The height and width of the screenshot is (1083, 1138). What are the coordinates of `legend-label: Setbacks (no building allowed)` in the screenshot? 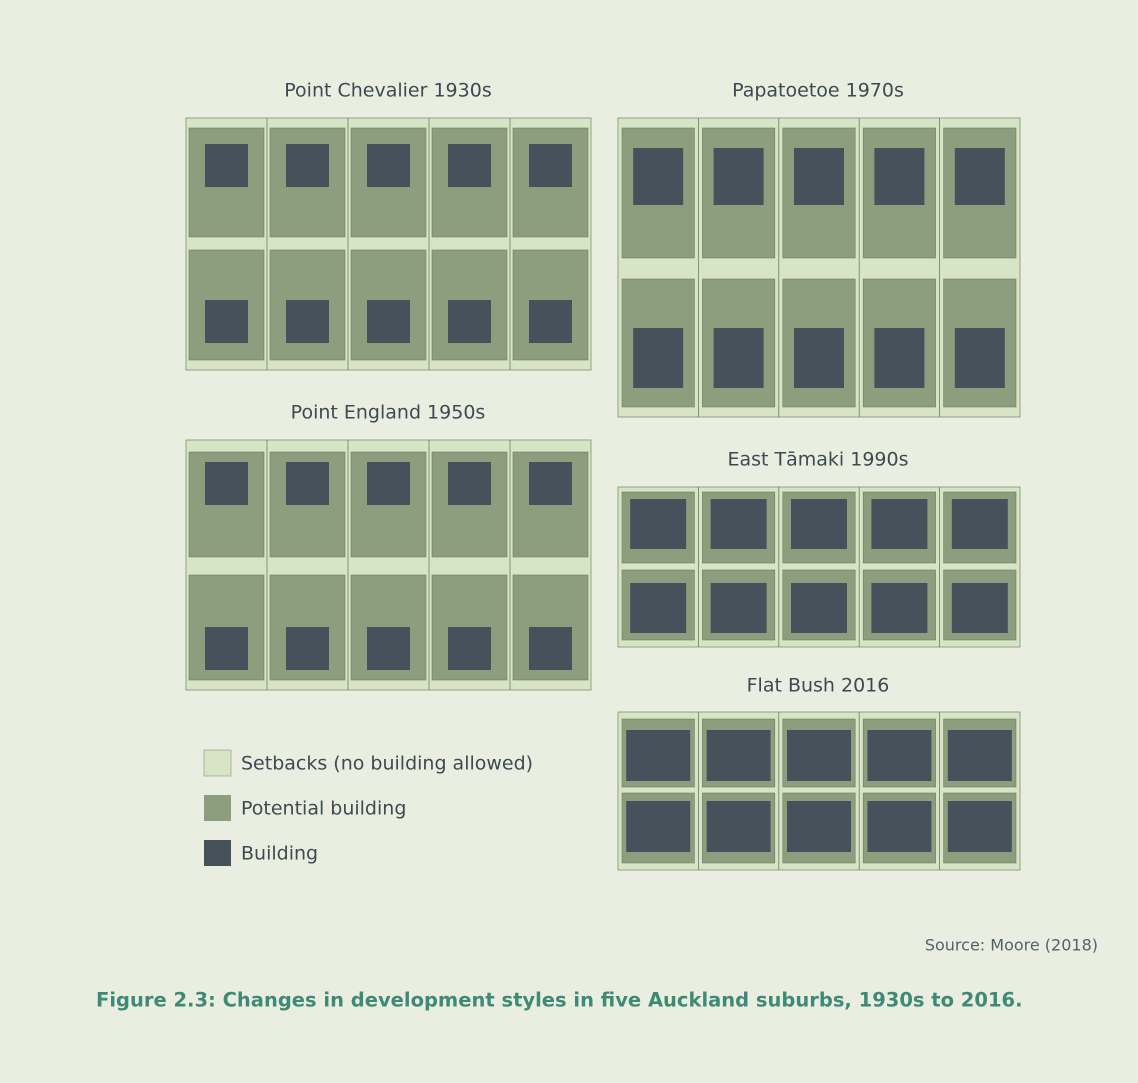 It's located at (387, 764).